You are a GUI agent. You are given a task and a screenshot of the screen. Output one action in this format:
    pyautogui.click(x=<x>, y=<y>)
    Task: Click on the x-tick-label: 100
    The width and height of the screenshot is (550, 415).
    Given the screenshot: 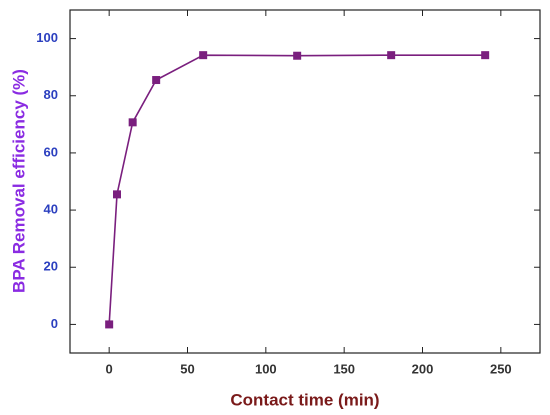 What is the action you would take?
    pyautogui.click(x=266, y=368)
    